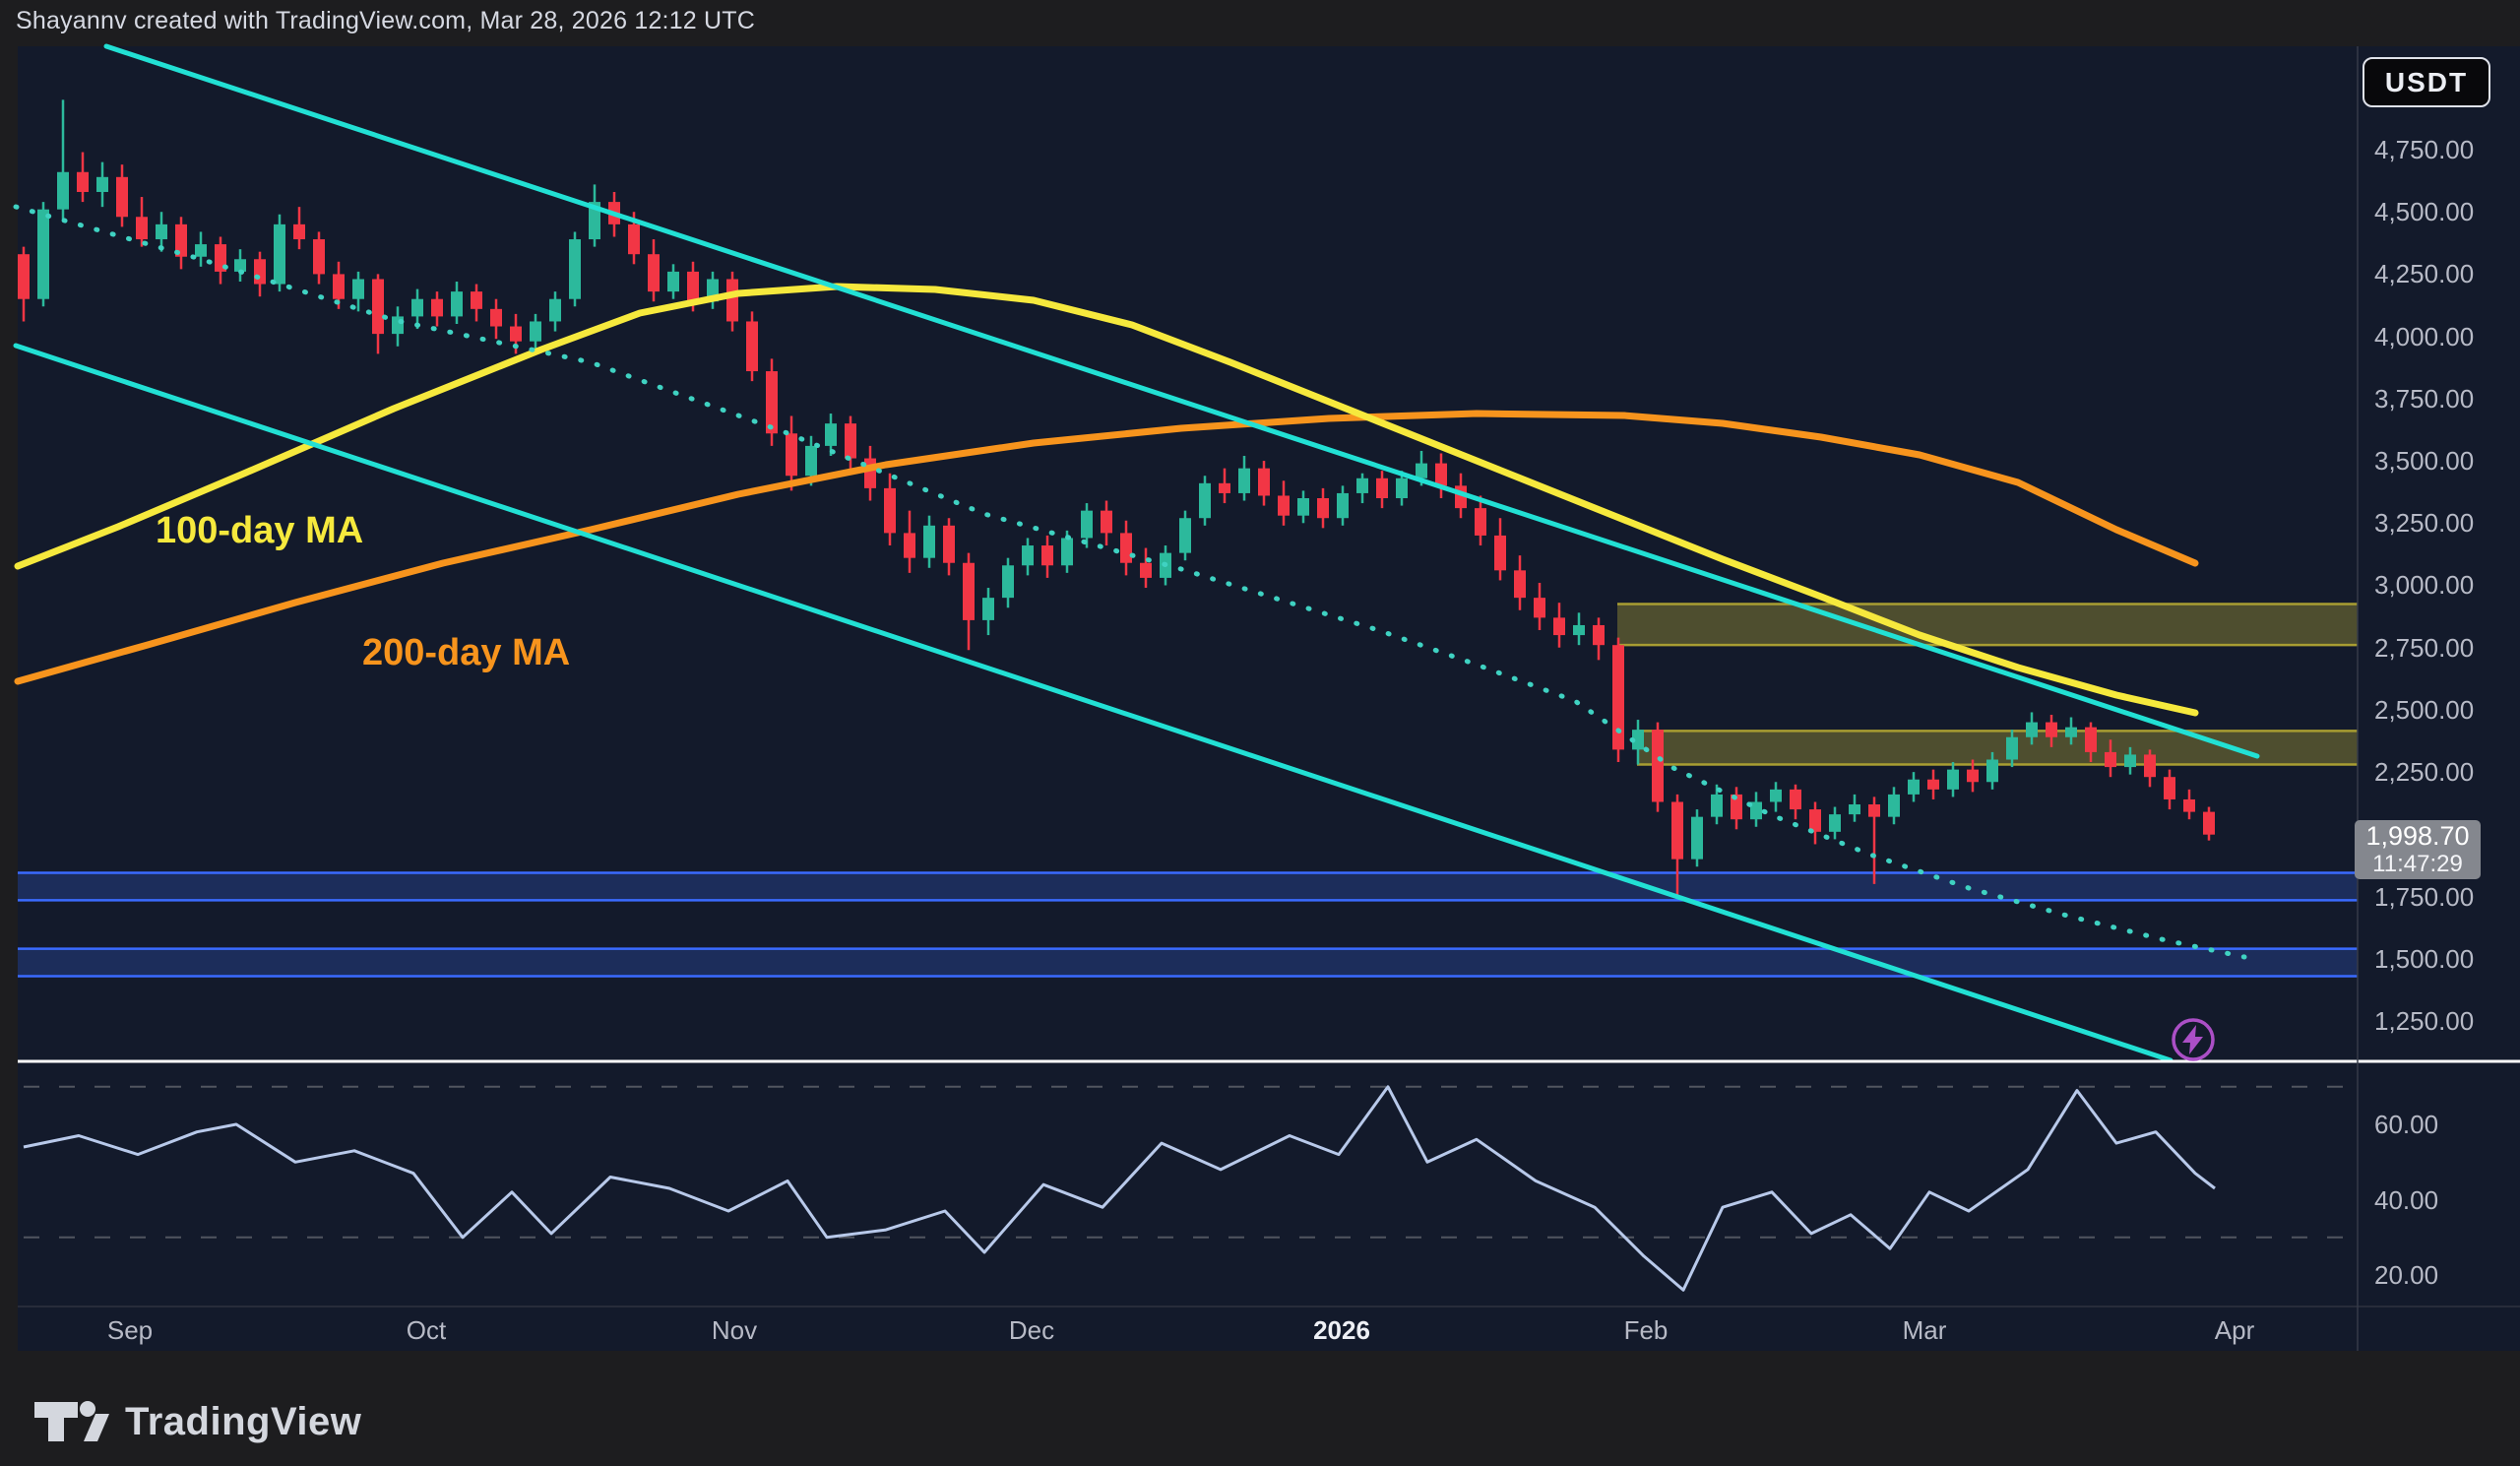 This screenshot has width=2520, height=1466. I want to click on ma200-label: 200-day MA, so click(466, 653).